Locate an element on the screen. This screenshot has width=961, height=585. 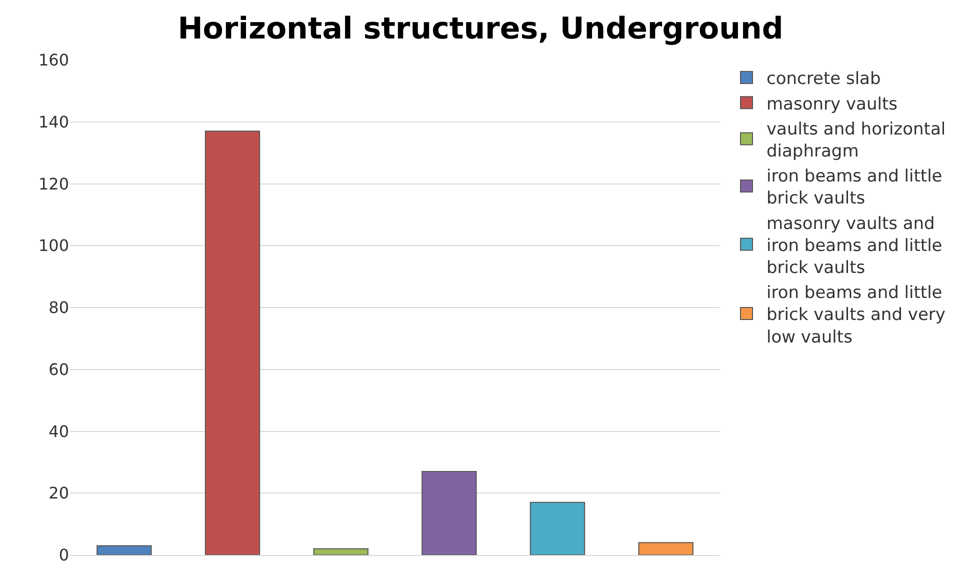
y-tick-label: 160 is located at coordinates (53, 60).